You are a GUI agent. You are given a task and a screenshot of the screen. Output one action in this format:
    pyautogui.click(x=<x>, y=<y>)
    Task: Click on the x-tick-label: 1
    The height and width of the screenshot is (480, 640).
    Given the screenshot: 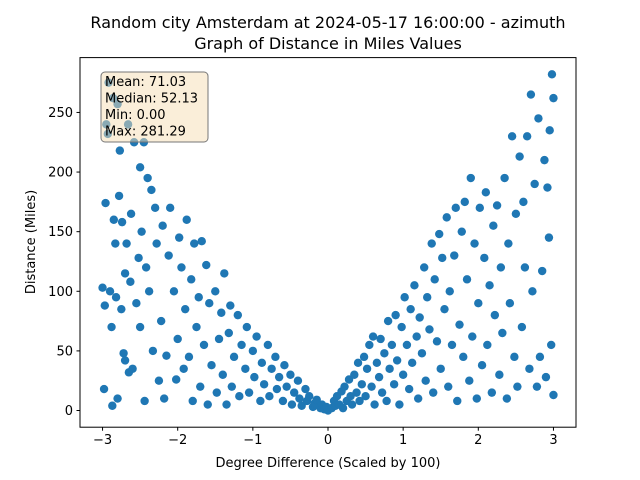 What is the action you would take?
    pyautogui.click(x=403, y=440)
    